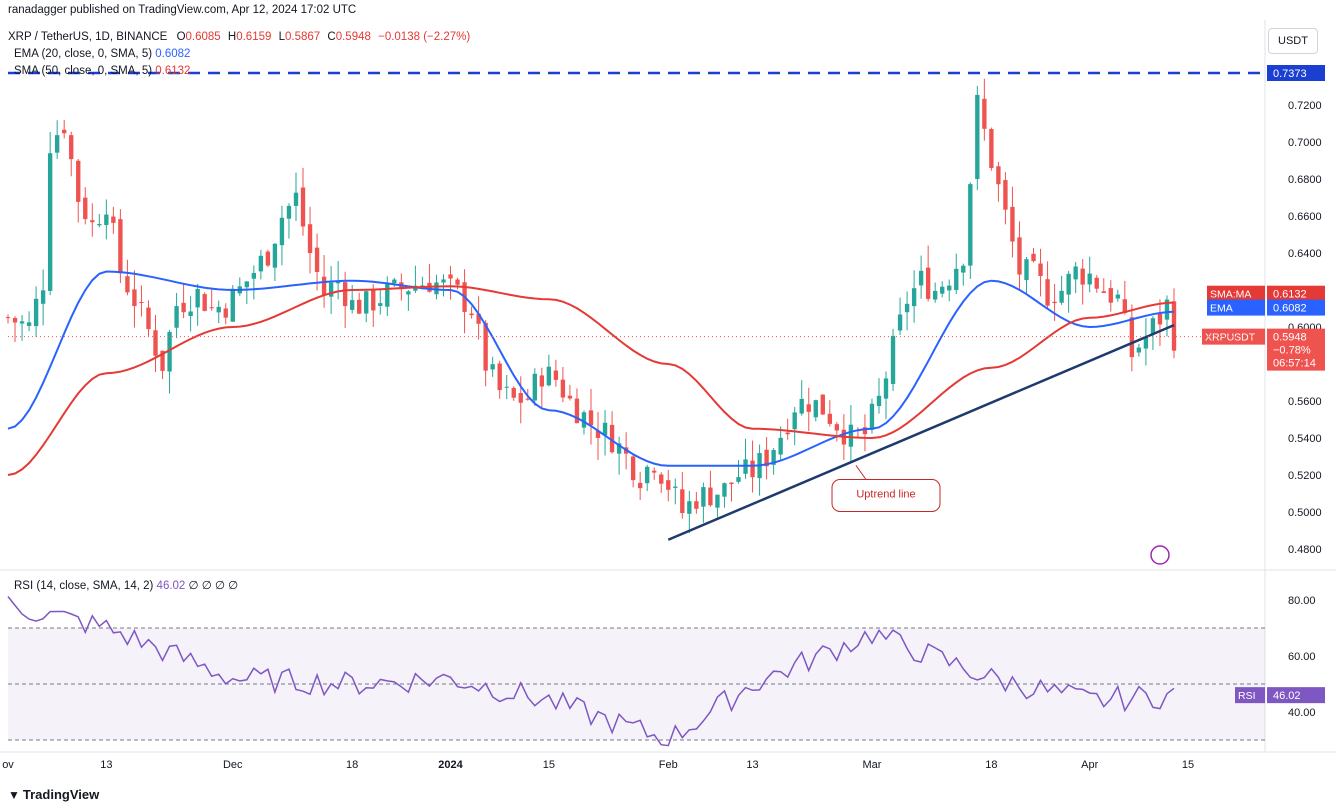 This screenshot has height=810, width=1336. I want to click on price-tick-label: 0.5400, so click(1305, 439).